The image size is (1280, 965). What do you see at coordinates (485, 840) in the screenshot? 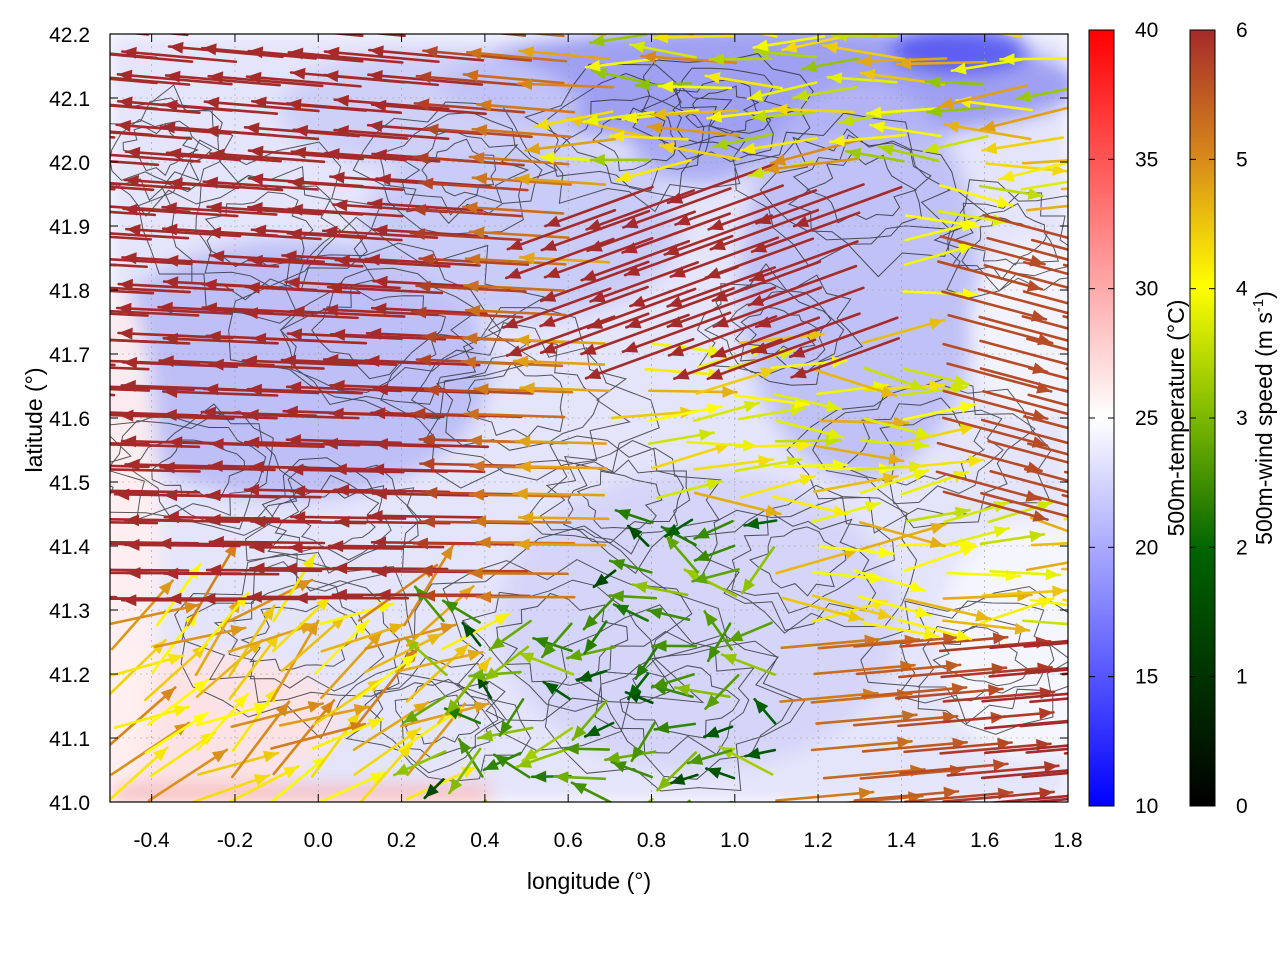
I see `x-tick-label: 0.4` at bounding box center [485, 840].